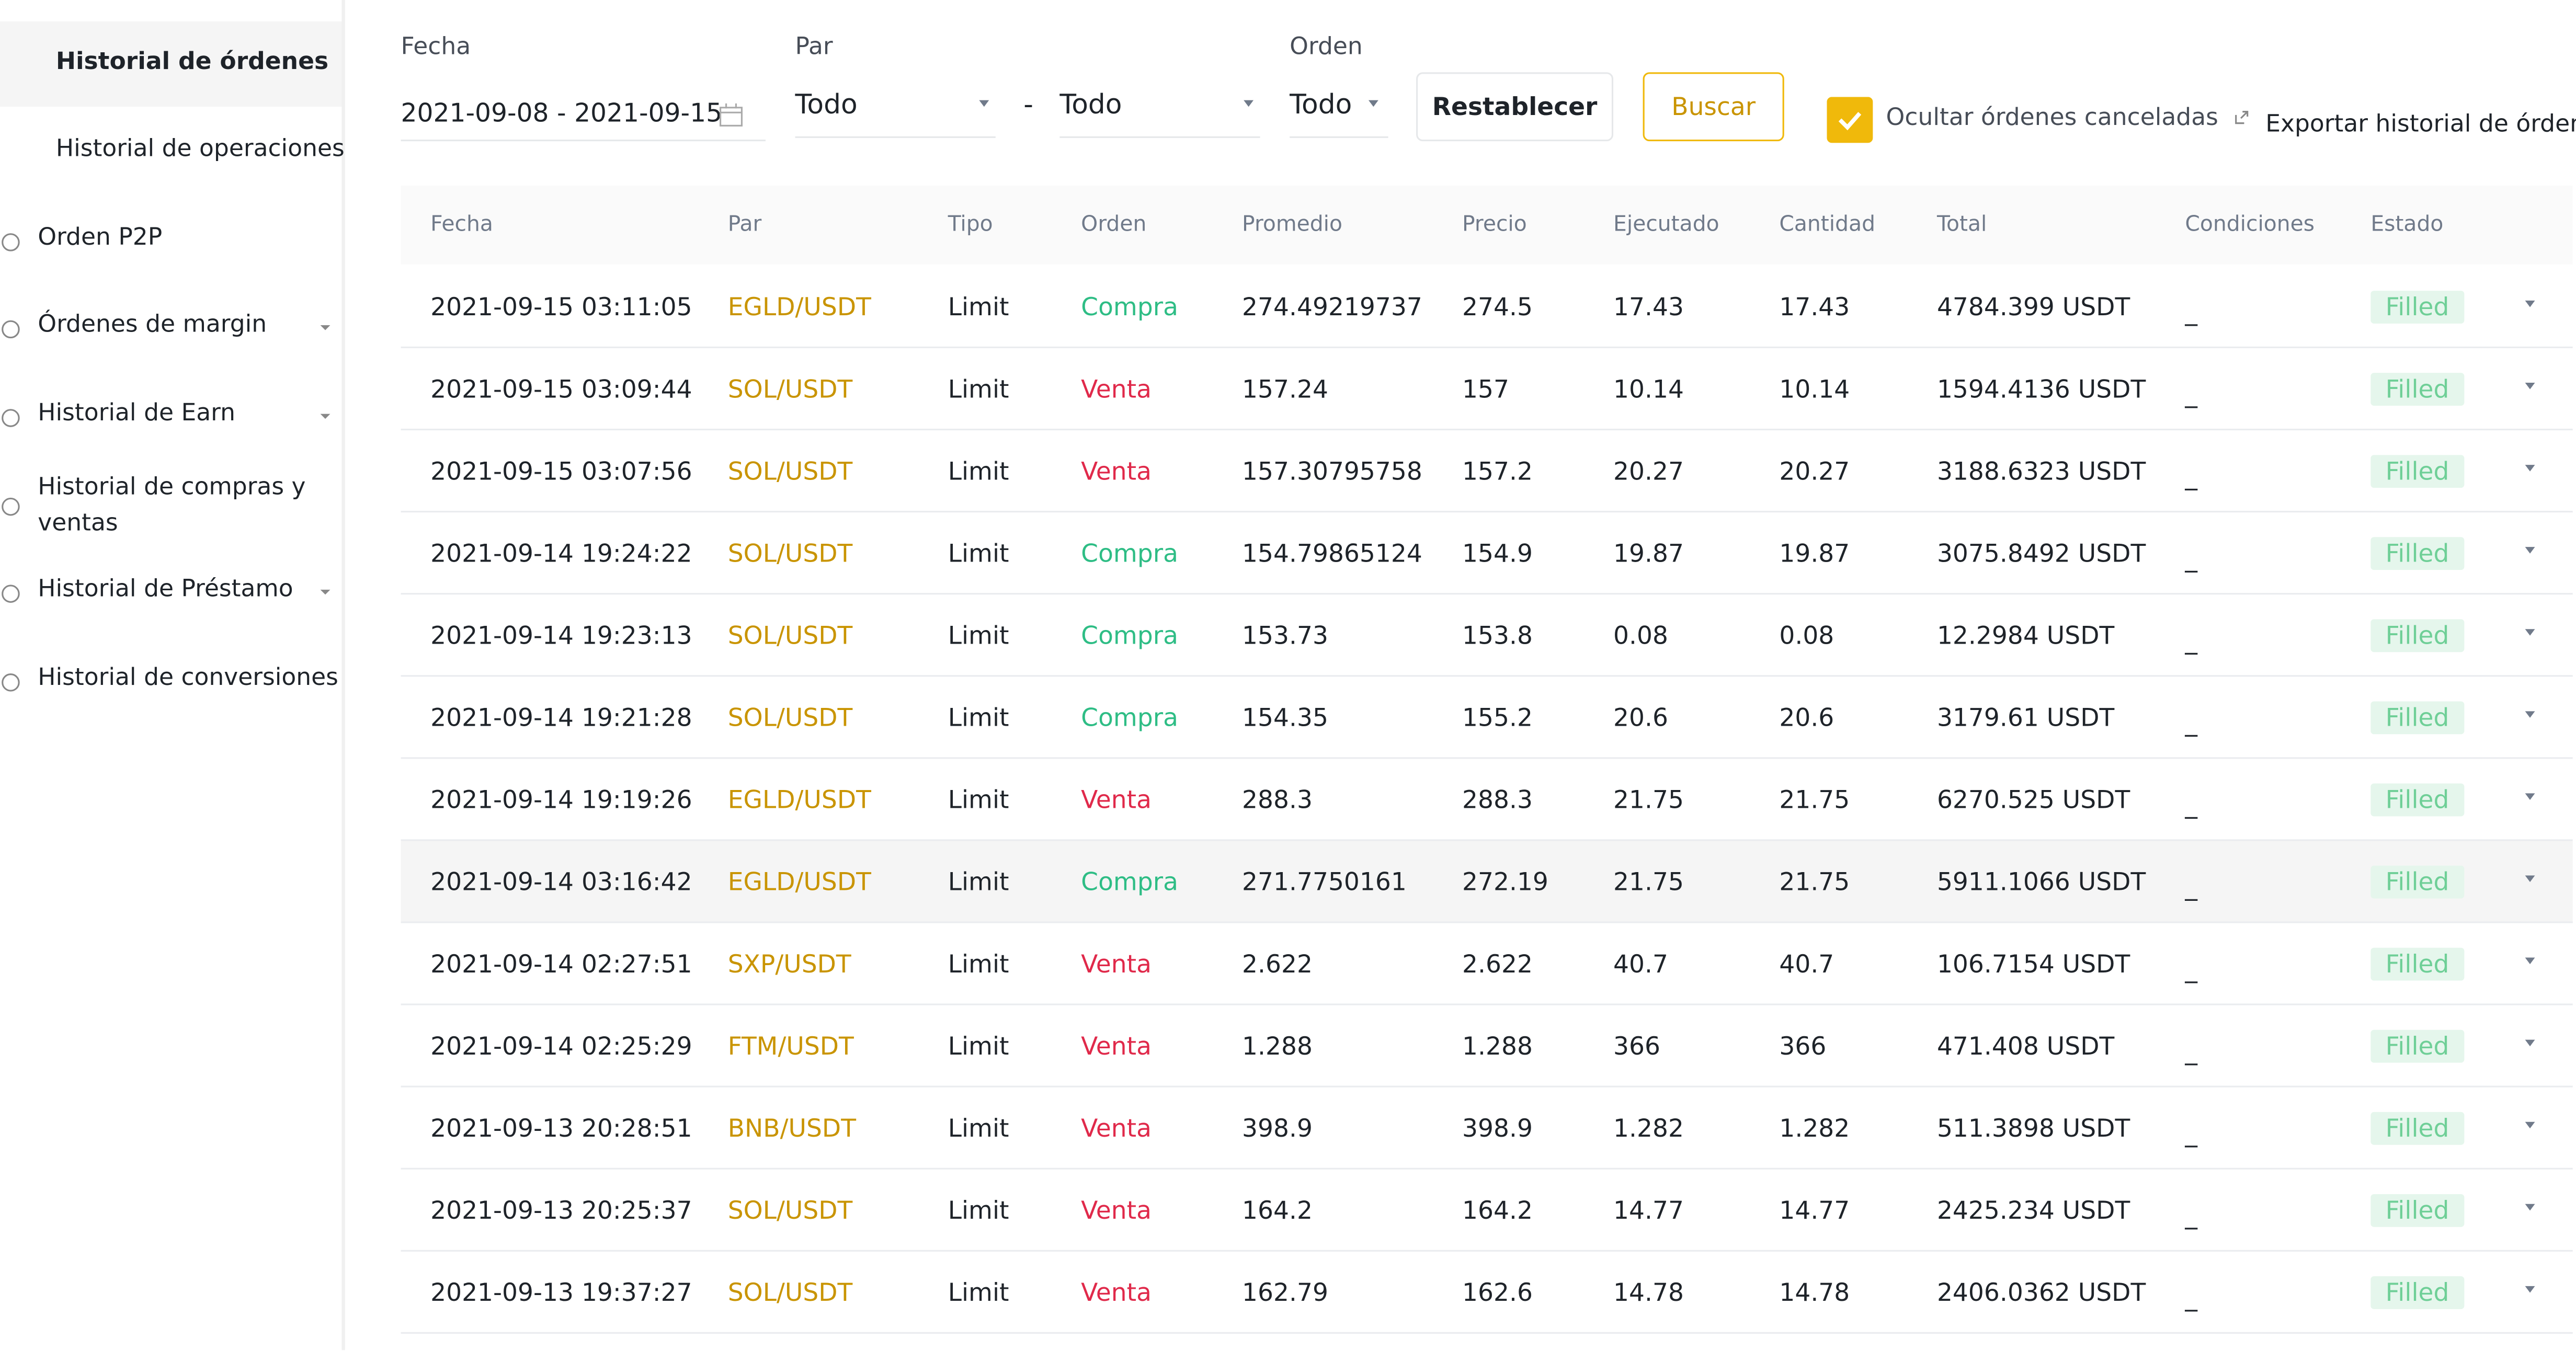  What do you see at coordinates (1807, 718) in the screenshot?
I see `cell: 20.6` at bounding box center [1807, 718].